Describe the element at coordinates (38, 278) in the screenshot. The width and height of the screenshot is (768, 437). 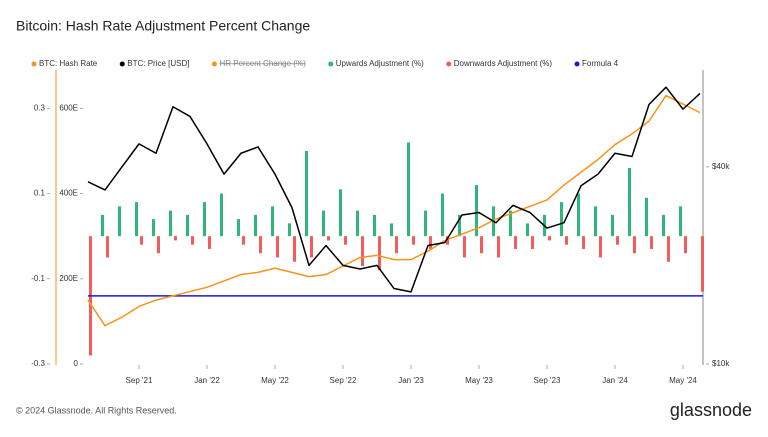
I see `yticks-tick-label: -0.1` at that location.